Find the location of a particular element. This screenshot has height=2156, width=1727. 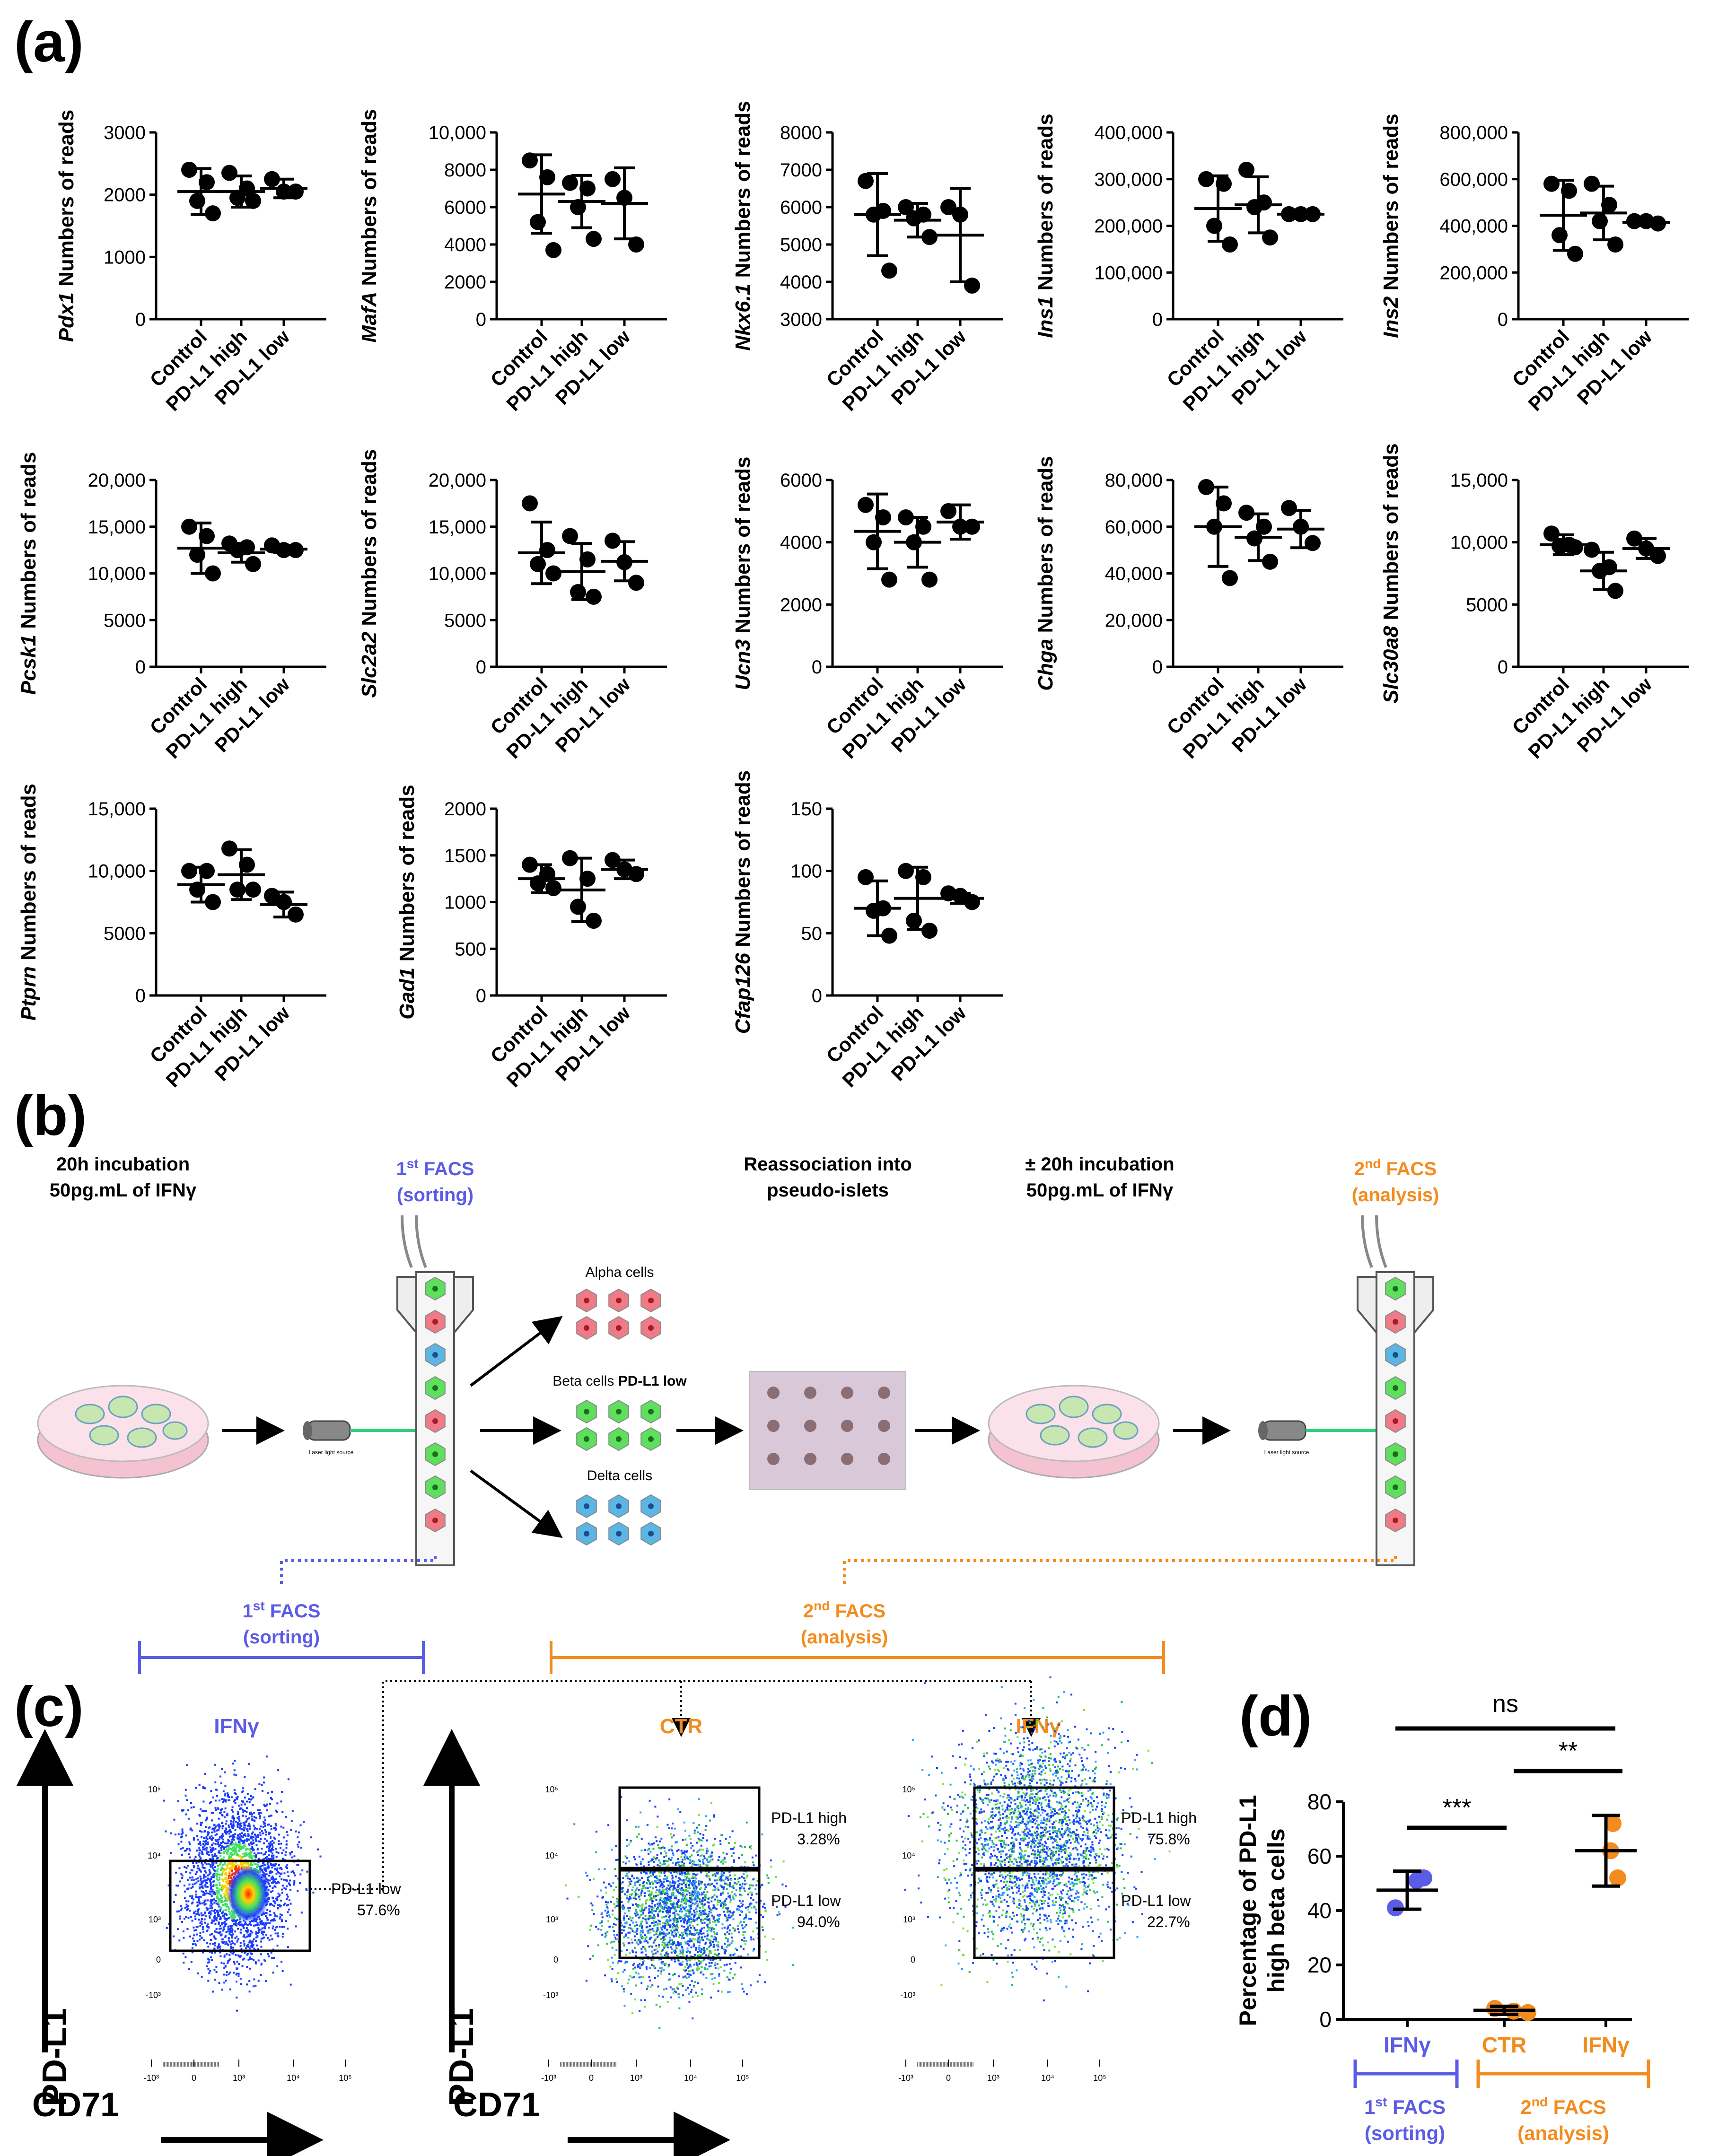

cell-nucleus is located at coordinates (435, 1487).